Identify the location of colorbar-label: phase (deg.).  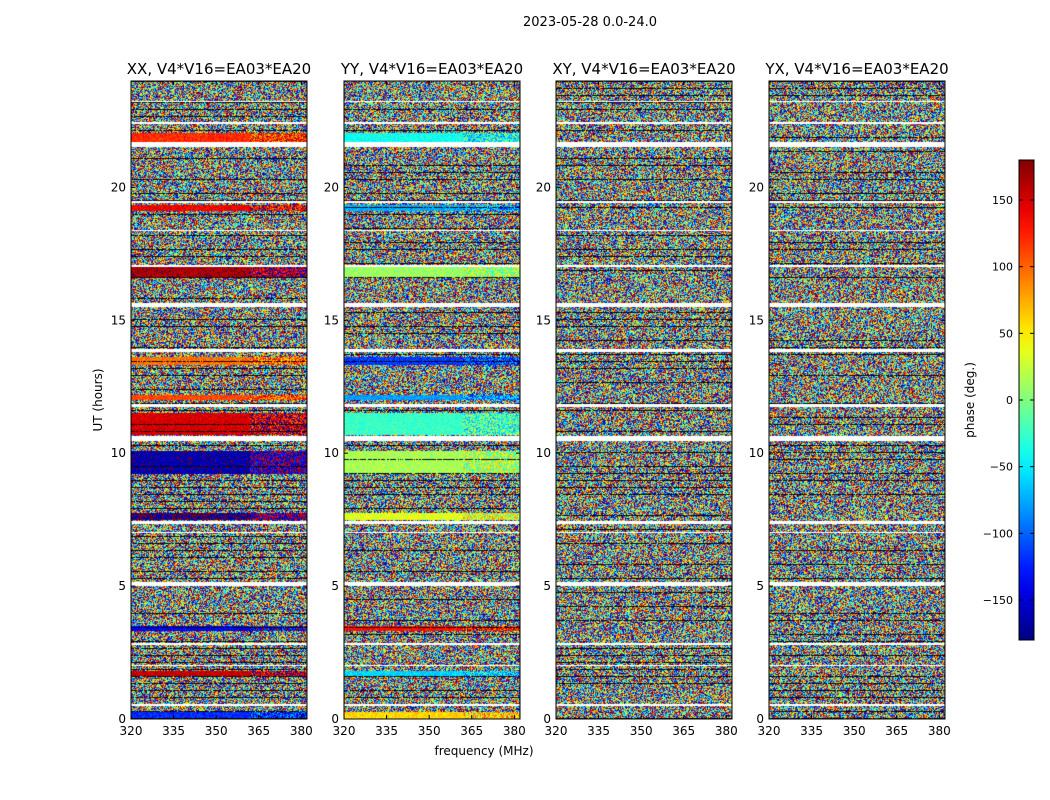
(970, 400).